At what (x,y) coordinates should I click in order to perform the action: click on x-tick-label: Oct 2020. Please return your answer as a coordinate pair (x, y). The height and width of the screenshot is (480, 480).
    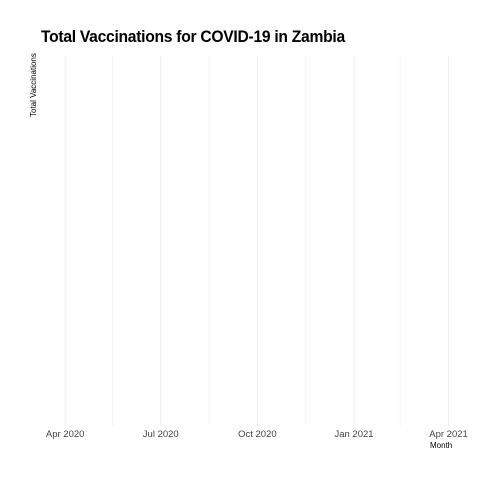
    Looking at the image, I should click on (257, 434).